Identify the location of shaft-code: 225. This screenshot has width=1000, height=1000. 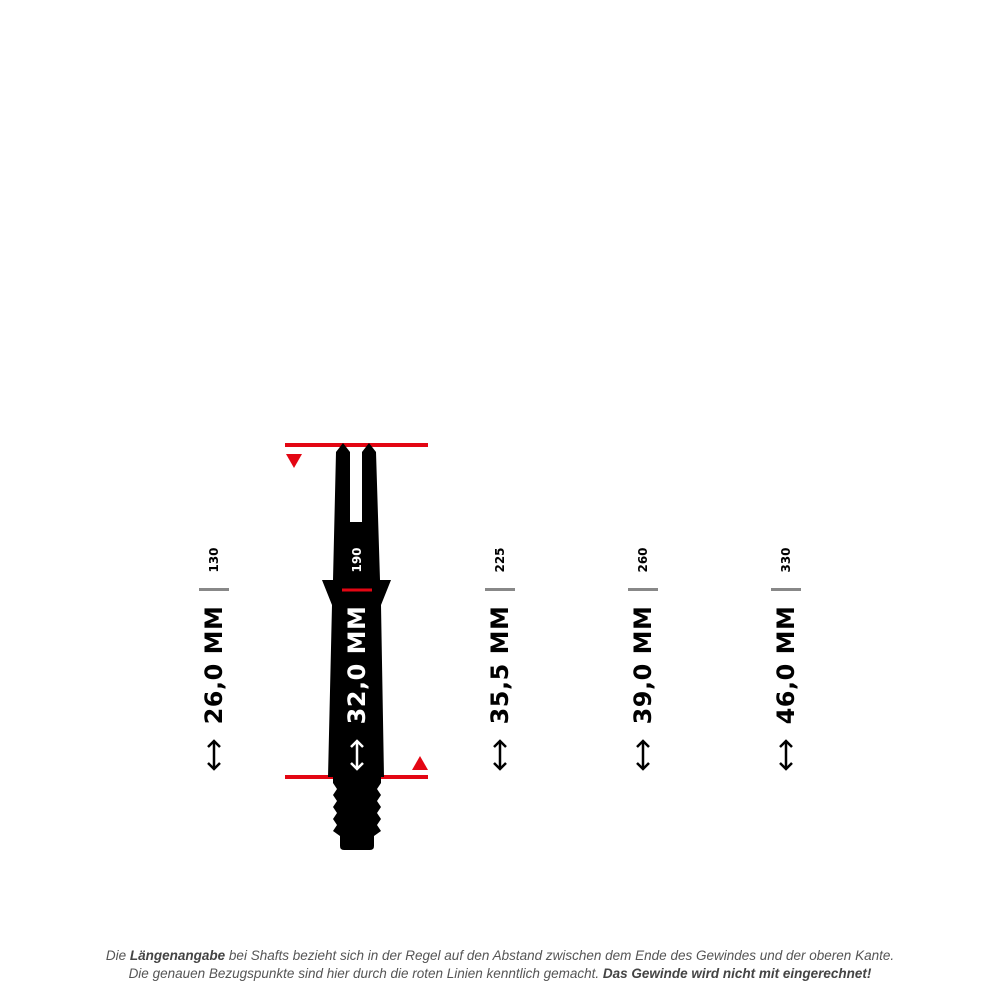
(500, 560).